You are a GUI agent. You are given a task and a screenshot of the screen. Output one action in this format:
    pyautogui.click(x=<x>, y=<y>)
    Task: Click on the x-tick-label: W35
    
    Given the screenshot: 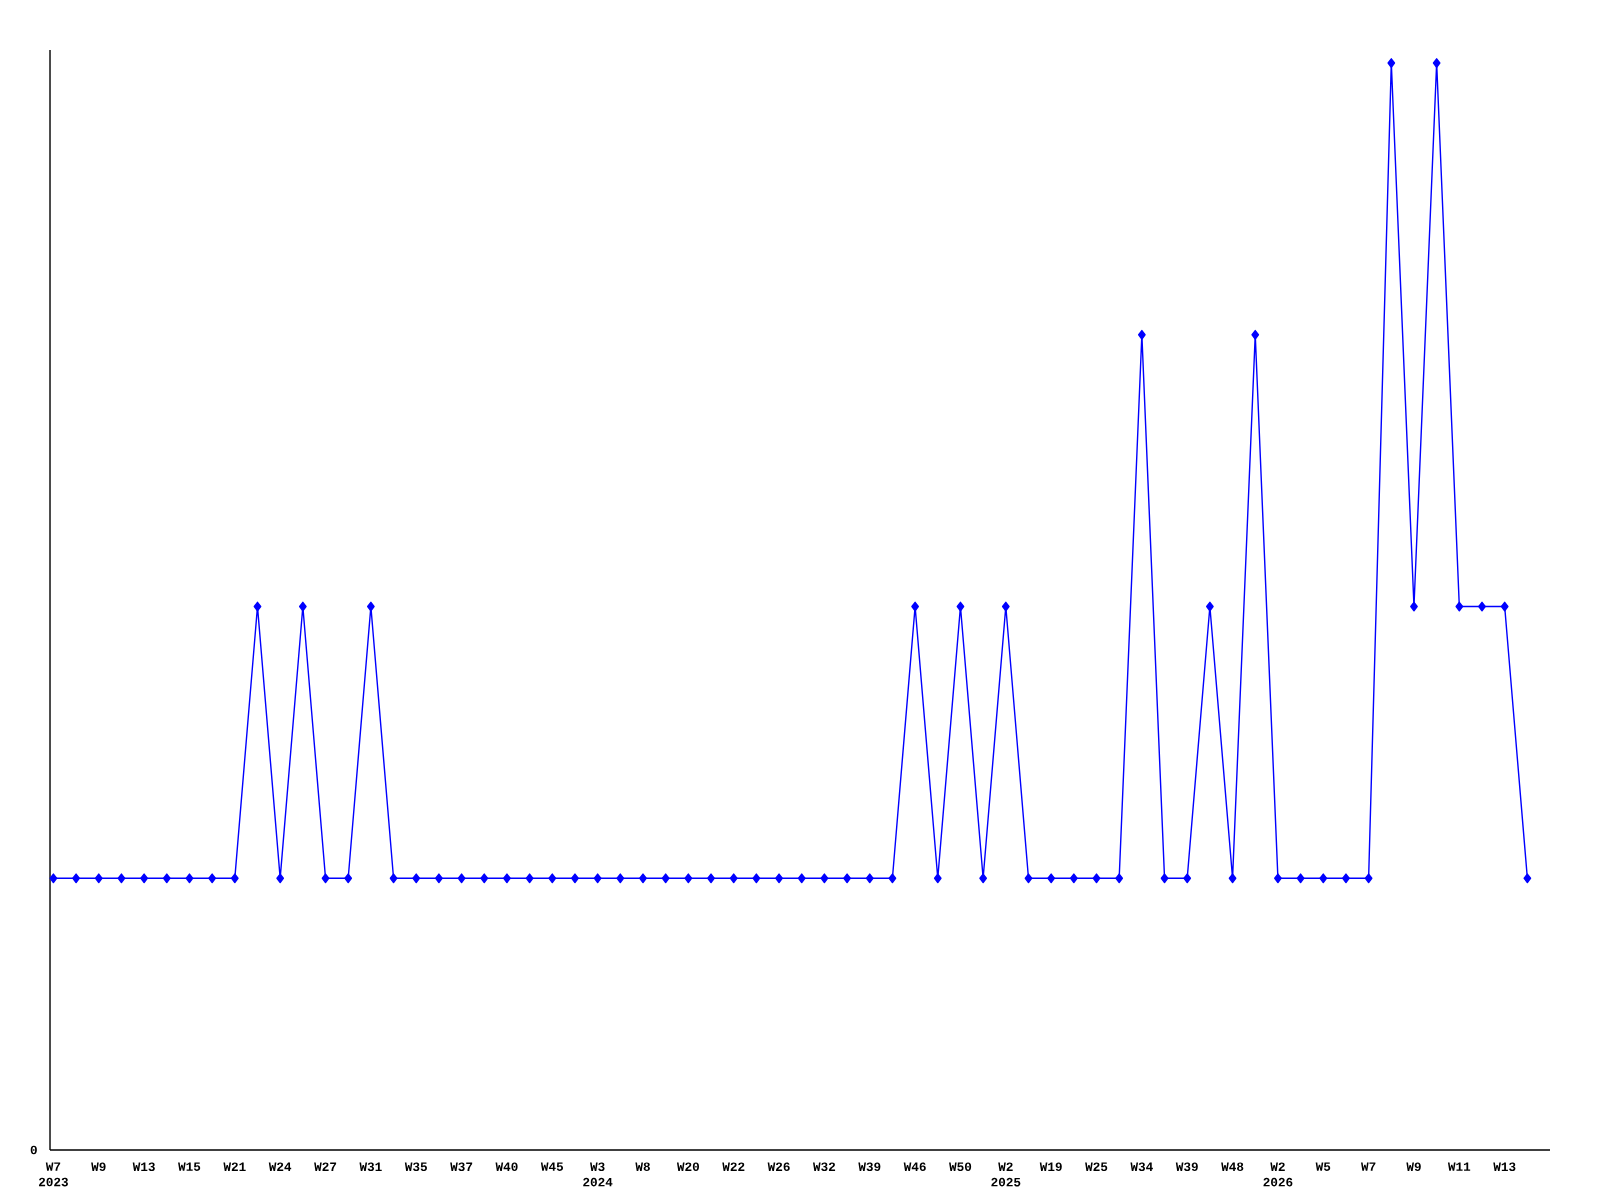 What is the action you would take?
    pyautogui.click(x=415, y=1167)
    